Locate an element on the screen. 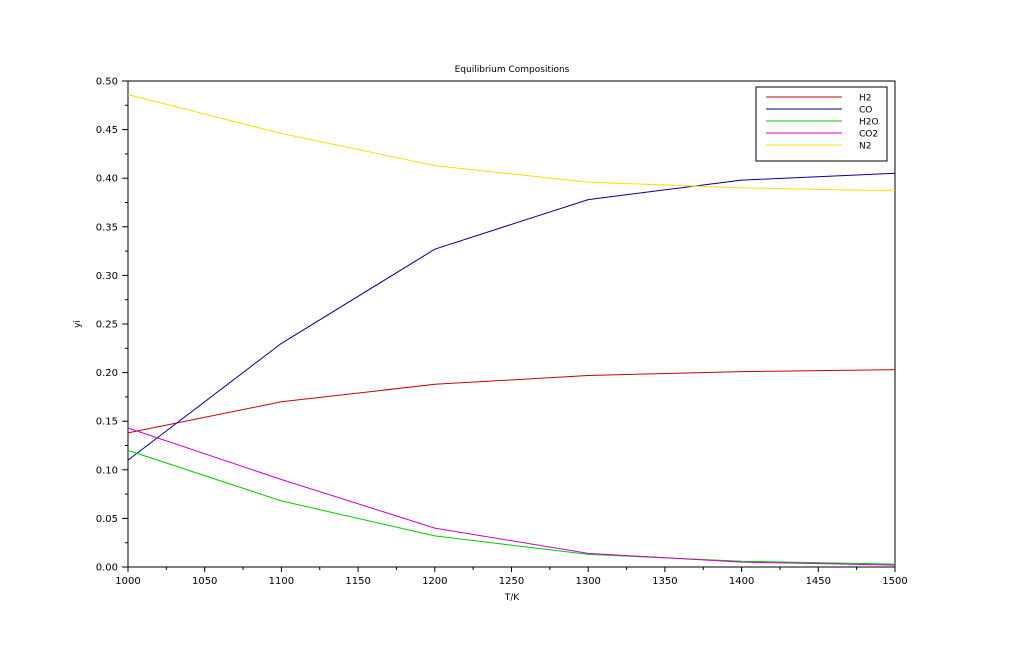 The width and height of the screenshot is (1024, 648). x-tick-label: 1250 is located at coordinates (511, 581).